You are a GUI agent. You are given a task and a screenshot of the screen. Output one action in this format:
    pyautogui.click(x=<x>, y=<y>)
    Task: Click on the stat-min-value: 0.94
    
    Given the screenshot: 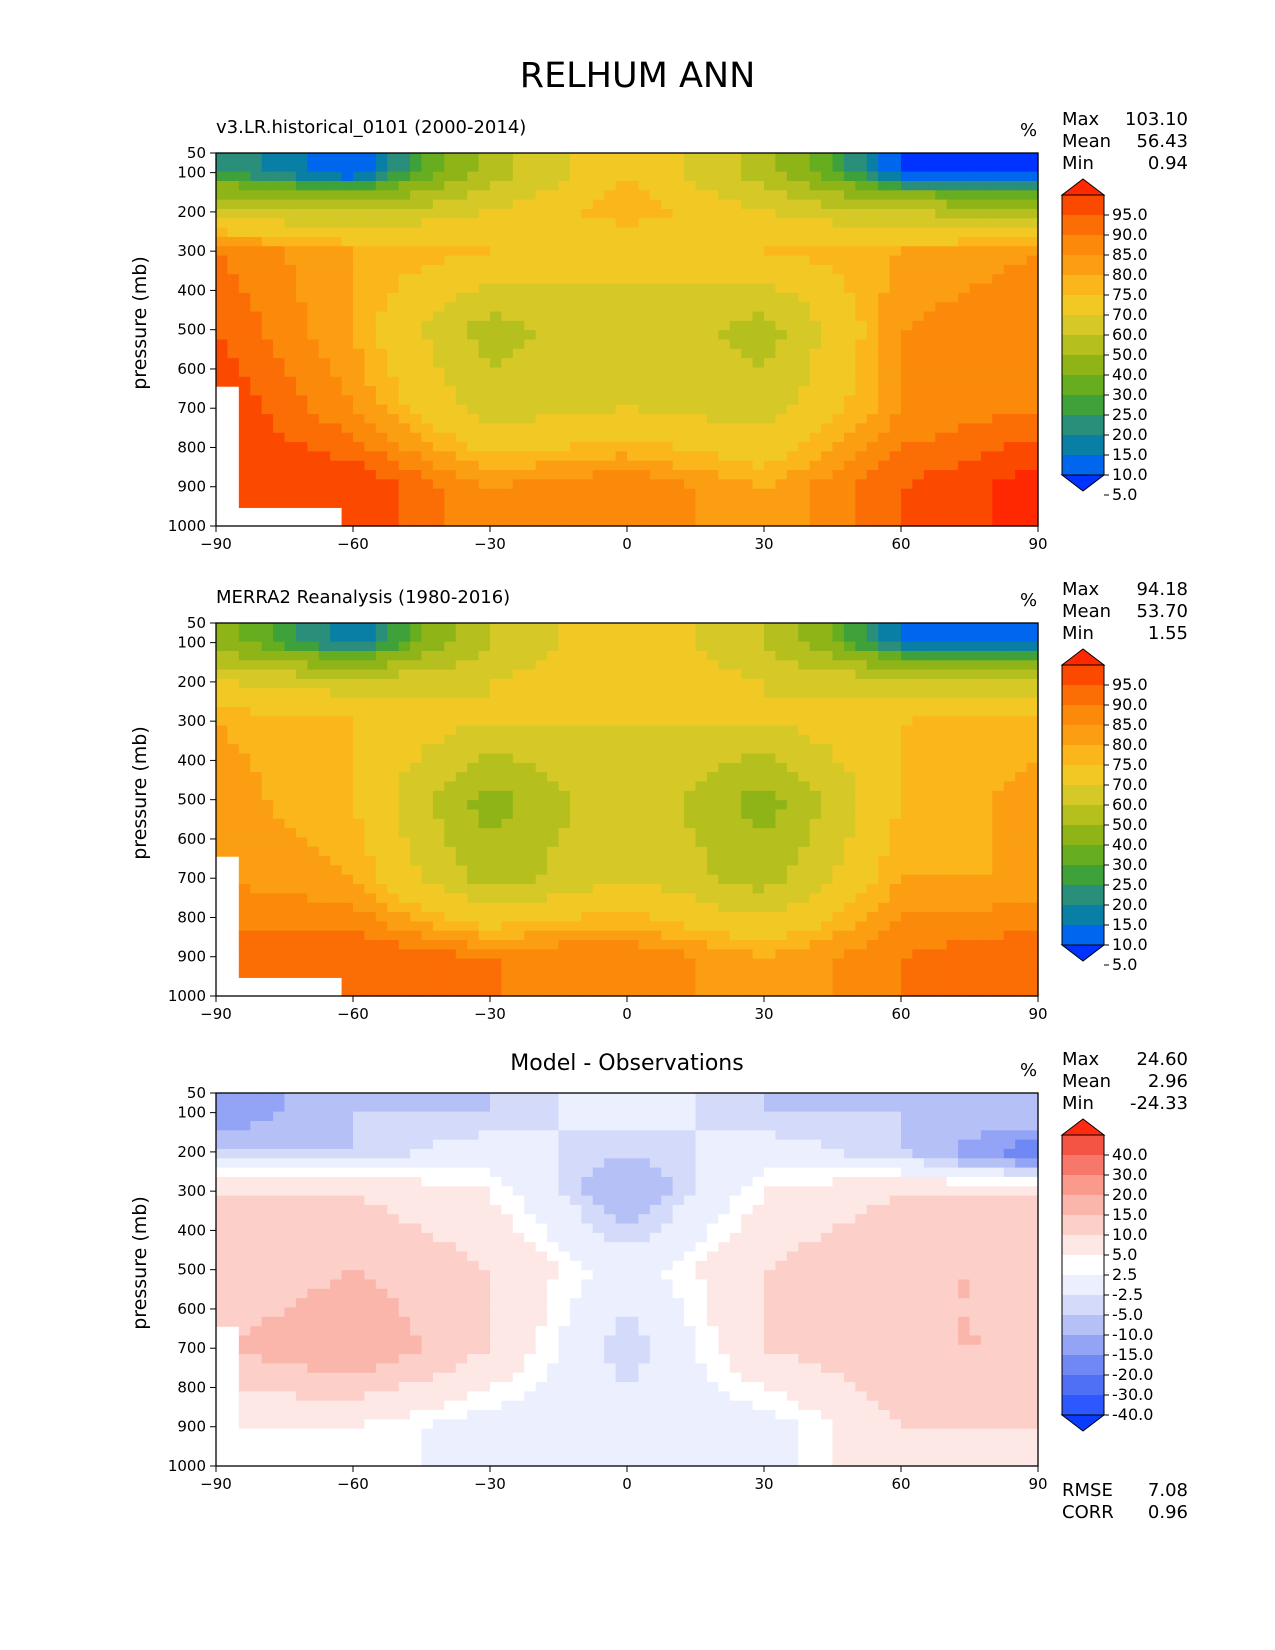 What is the action you would take?
    pyautogui.click(x=1167, y=163)
    